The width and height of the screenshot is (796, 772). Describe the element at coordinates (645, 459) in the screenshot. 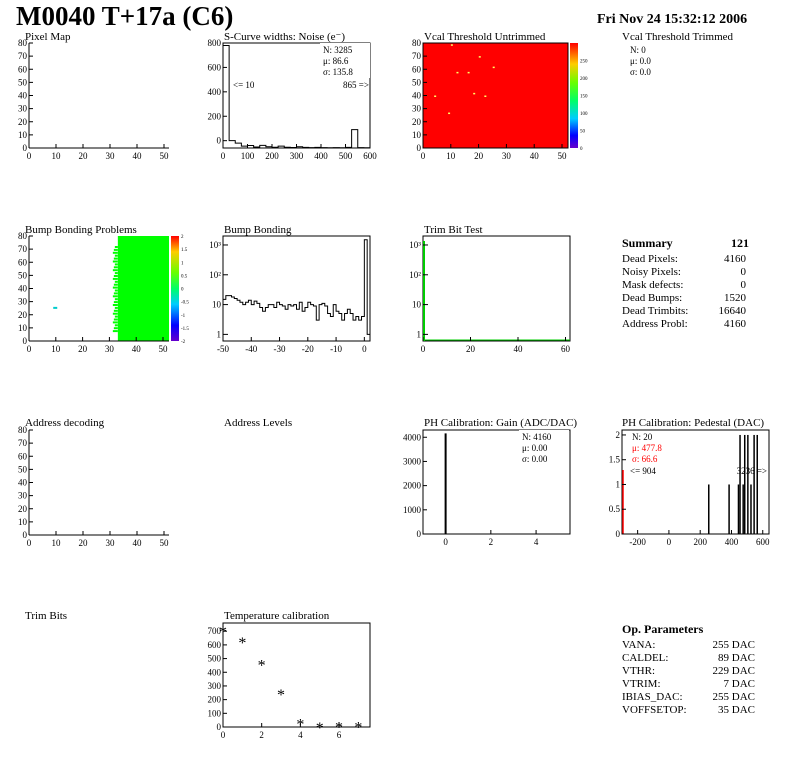

I see `stat-sigma: σ: 66.6` at that location.